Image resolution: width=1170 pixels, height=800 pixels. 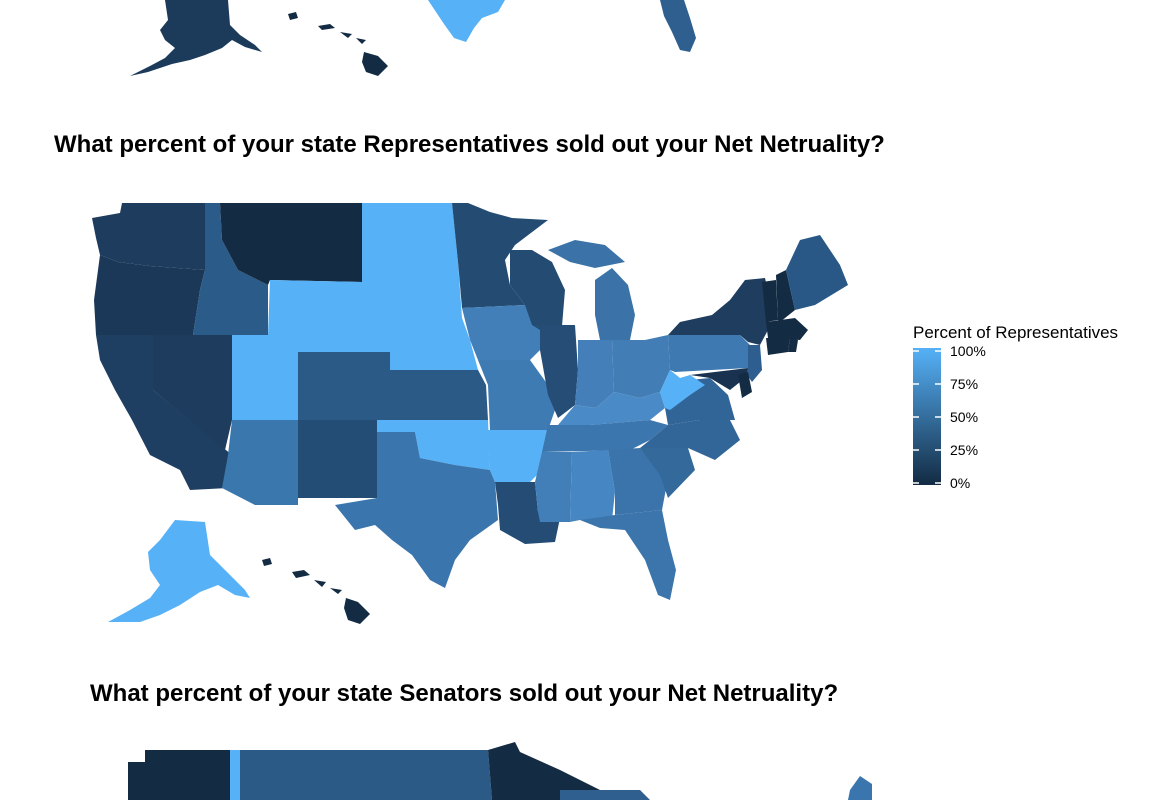 What do you see at coordinates (667, 473) in the screenshot?
I see `state-SC` at bounding box center [667, 473].